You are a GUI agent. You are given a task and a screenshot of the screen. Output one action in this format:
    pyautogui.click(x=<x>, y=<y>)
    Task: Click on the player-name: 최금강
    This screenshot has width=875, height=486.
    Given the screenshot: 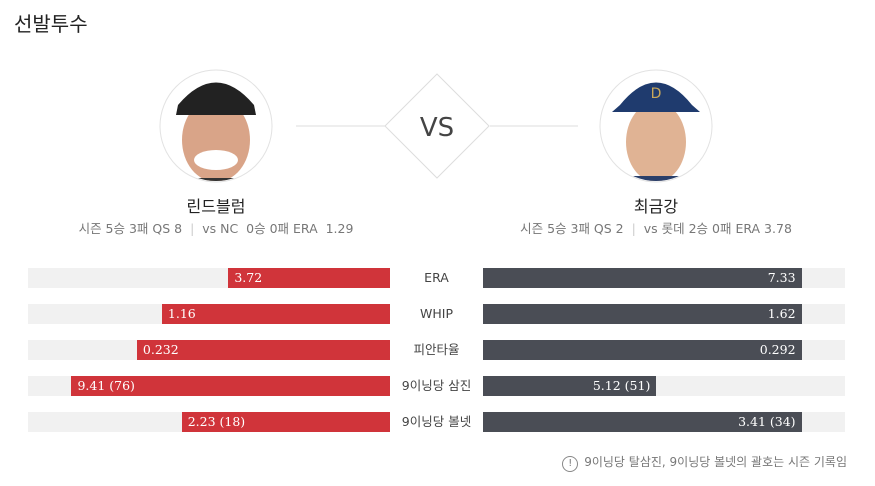 What is the action you would take?
    pyautogui.click(x=656, y=206)
    